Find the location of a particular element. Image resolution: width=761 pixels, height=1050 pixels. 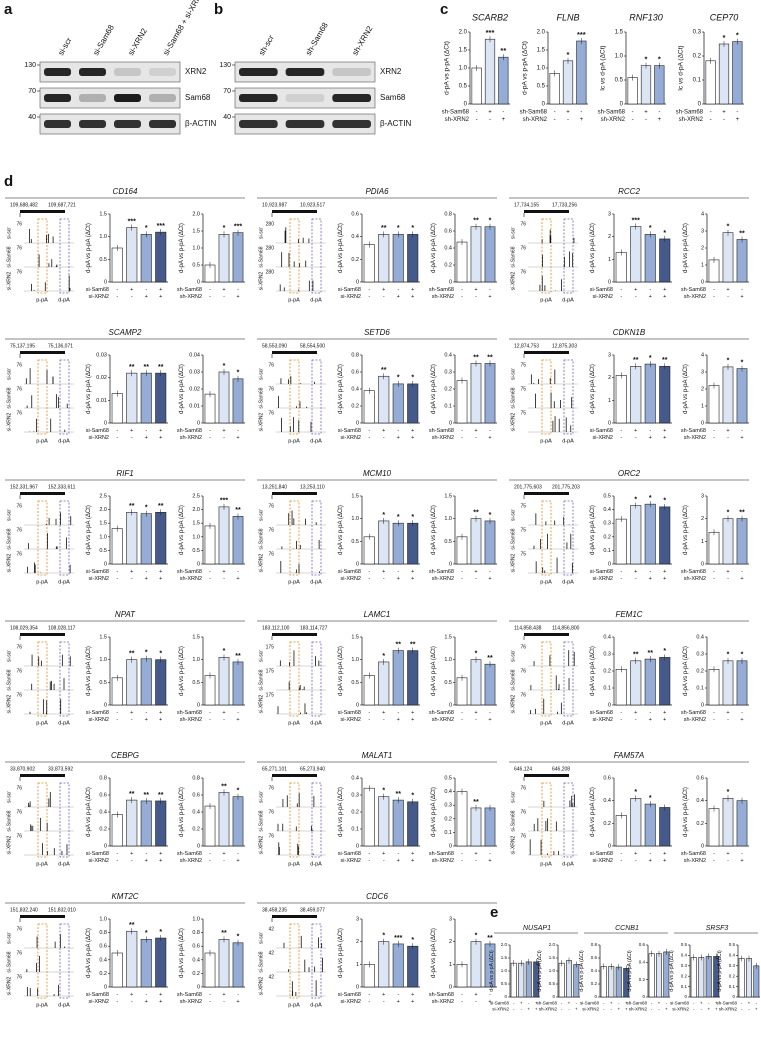

lane-label: sh-XRN2 is located at coordinates (362, 40).